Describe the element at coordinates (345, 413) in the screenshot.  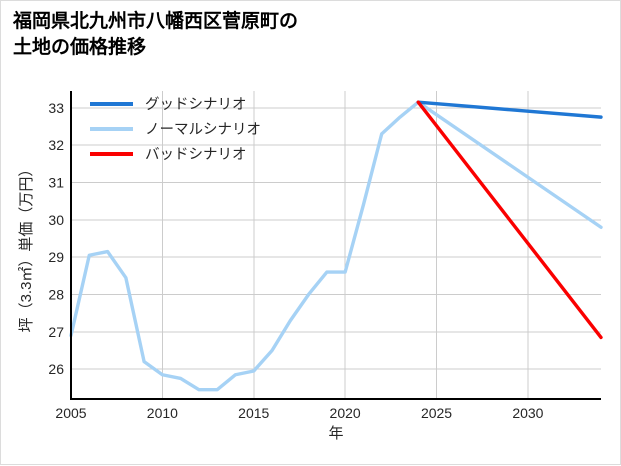
I see `x-tick-label: 2020` at that location.